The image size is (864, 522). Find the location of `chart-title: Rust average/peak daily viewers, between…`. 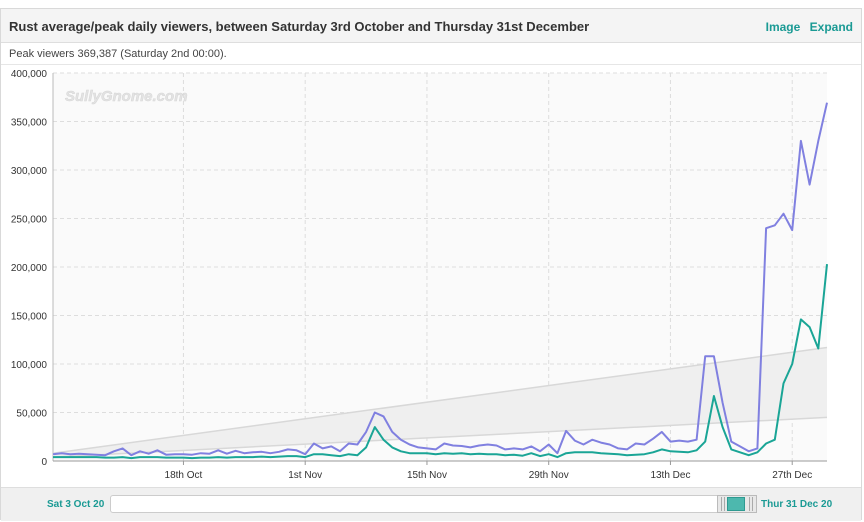

chart-title: Rust average/peak daily viewers, between… is located at coordinates (299, 26).